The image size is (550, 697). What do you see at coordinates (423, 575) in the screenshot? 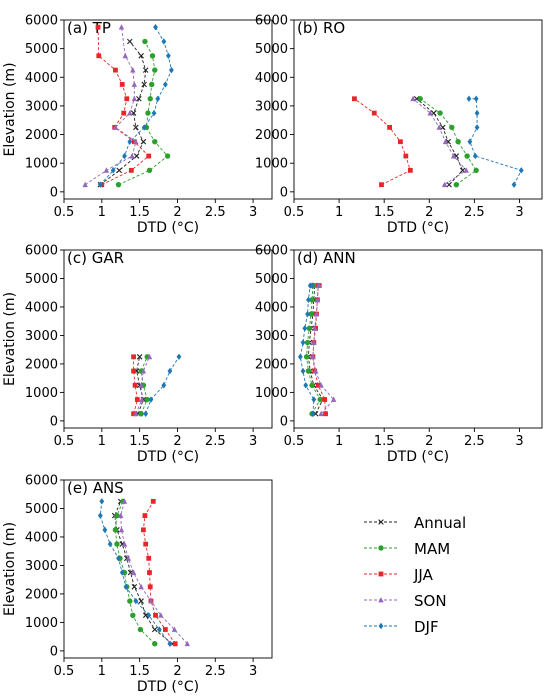
I see `legend-label: JJA` at bounding box center [423, 575].